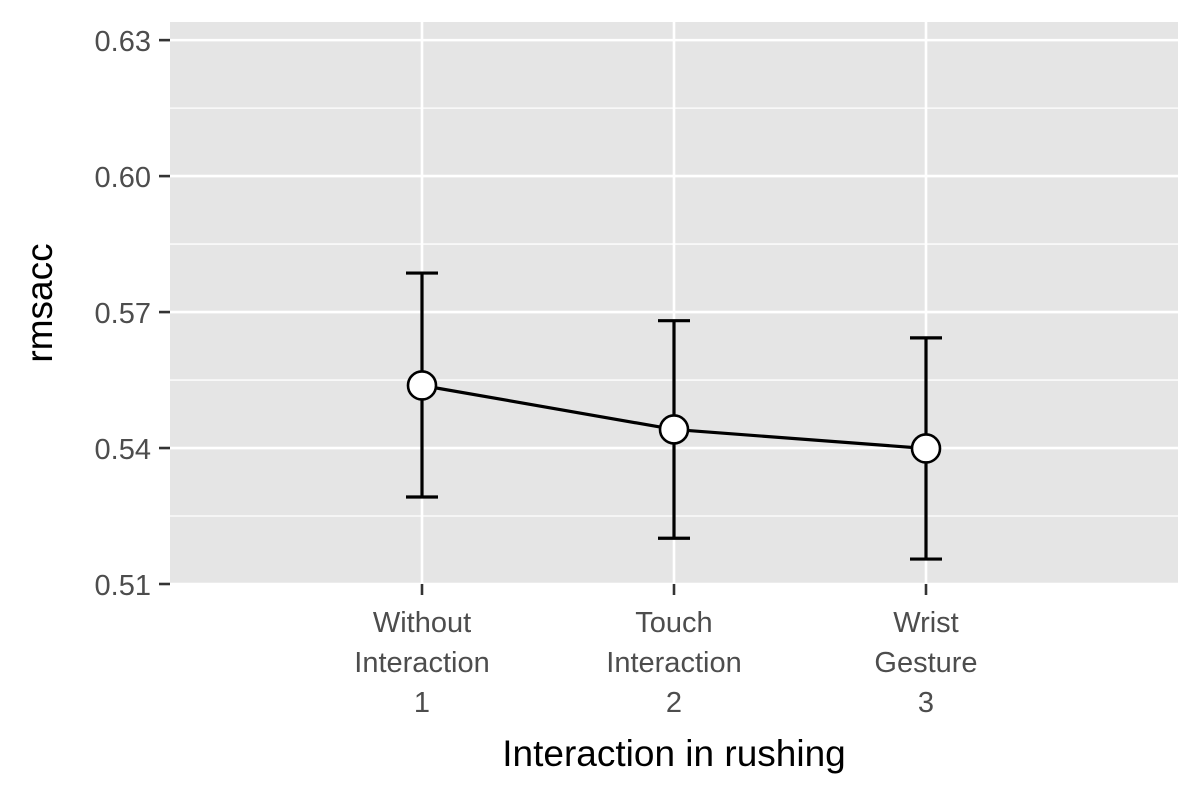  I want to click on y-axis-title: rmsacc, so click(39, 302).